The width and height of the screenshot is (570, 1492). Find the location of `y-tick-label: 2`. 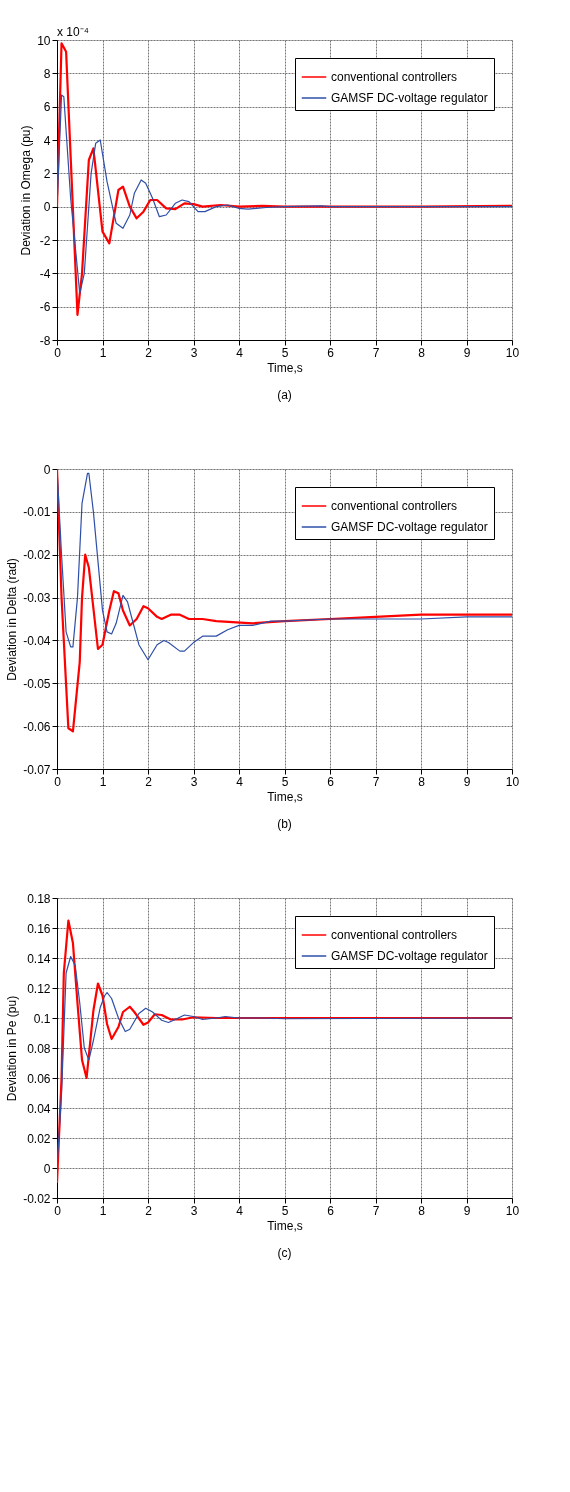

y-tick-label: 2 is located at coordinates (47, 173).